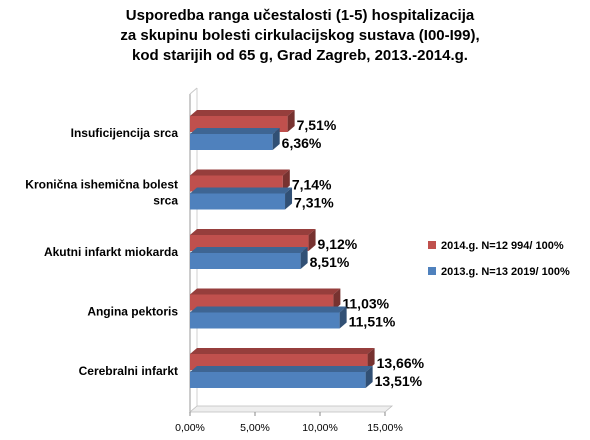 The image size is (590, 440). Describe the element at coordinates (165, 201) in the screenshot. I see `category-label: srca` at that location.